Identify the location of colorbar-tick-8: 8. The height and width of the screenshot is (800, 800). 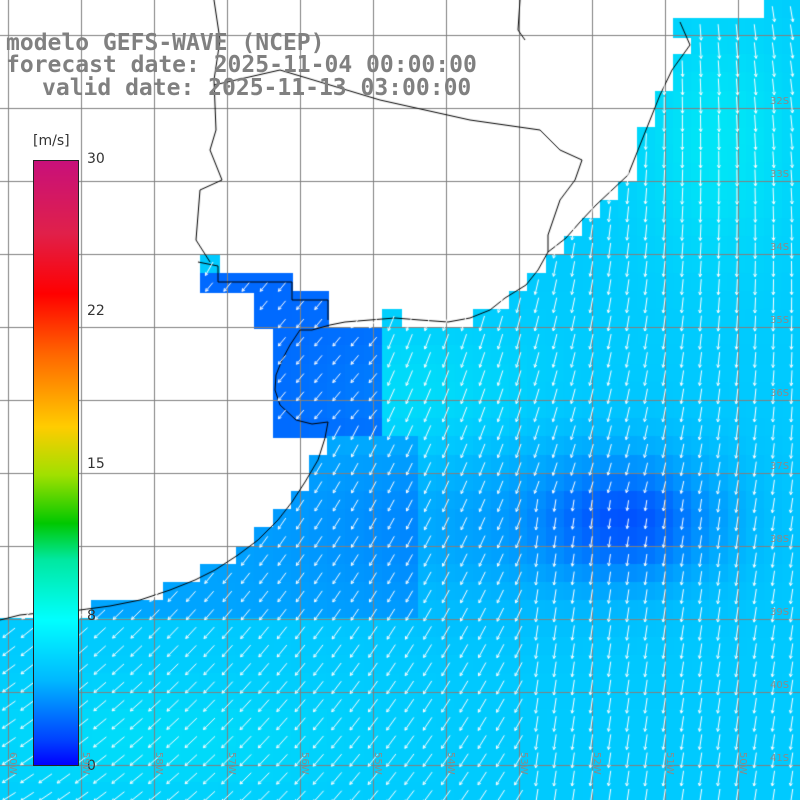
(91, 616).